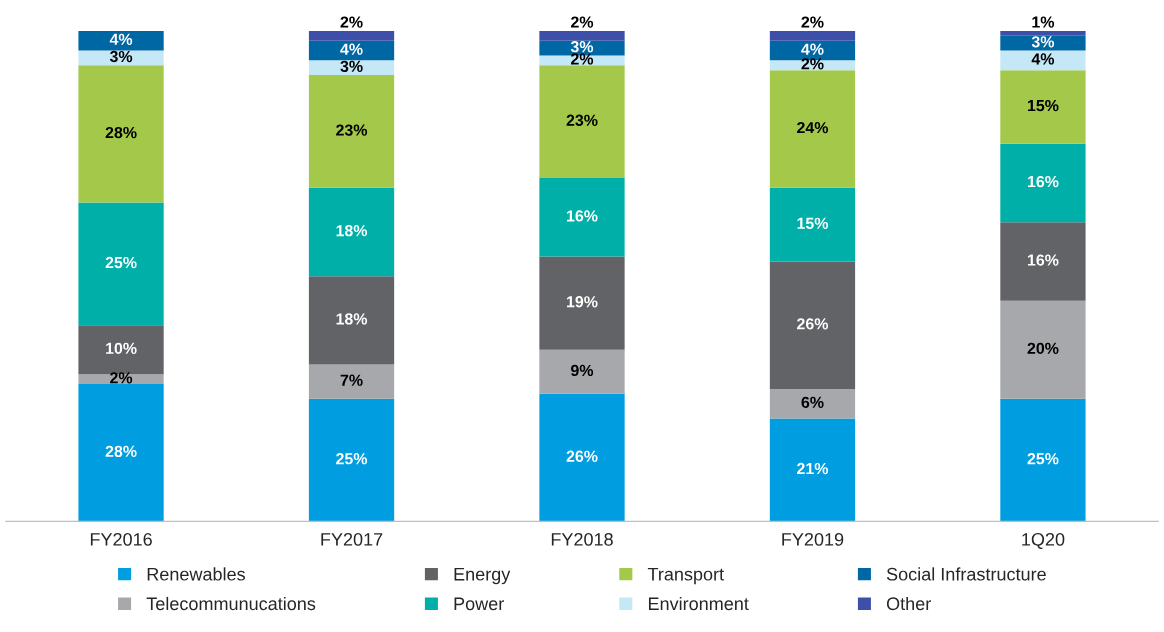 This screenshot has height=632, width=1164. I want to click on x-tick-label: FY2018, so click(582, 539).